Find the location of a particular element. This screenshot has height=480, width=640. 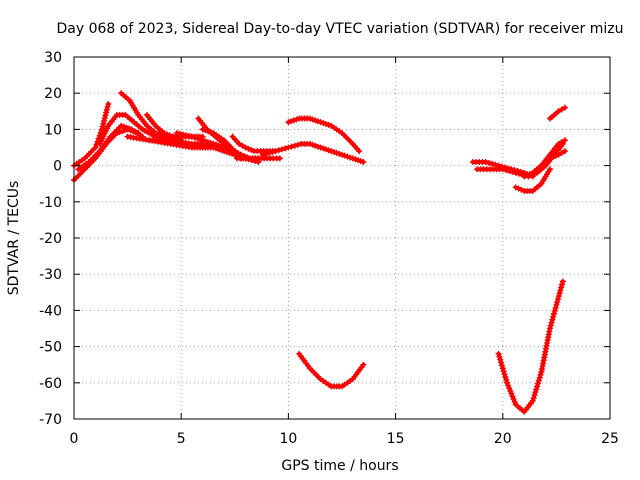

y-tick-label: -70 is located at coordinates (50, 420).